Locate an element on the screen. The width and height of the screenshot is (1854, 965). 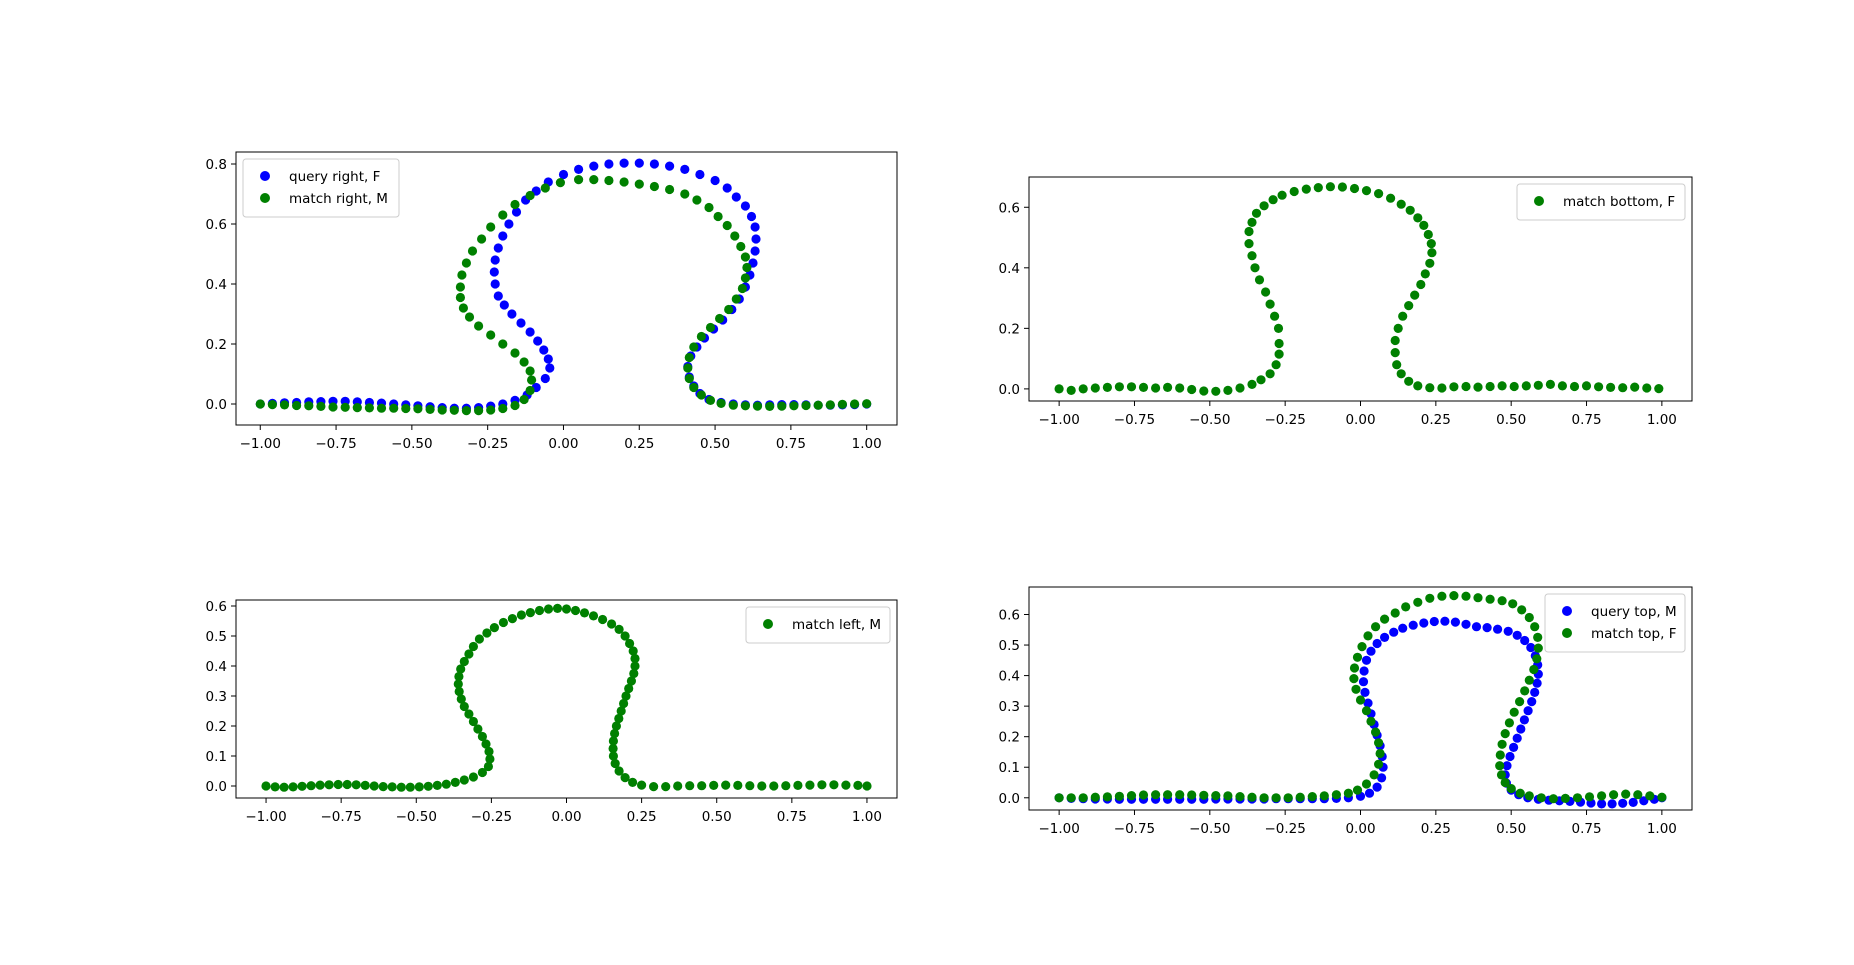
x-tick-label: −0.50 is located at coordinates (1209, 829).